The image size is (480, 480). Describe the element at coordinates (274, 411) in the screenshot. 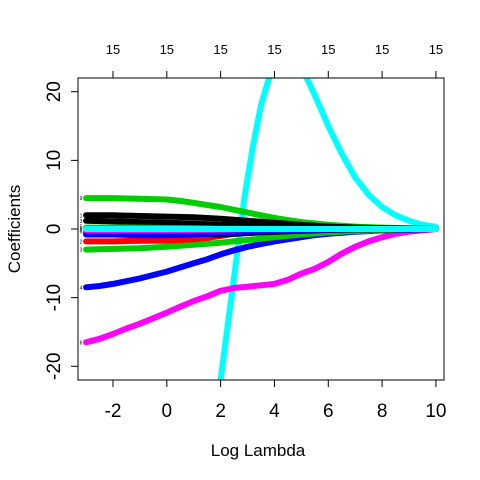

I see `x-tick-label-3: 4` at that location.